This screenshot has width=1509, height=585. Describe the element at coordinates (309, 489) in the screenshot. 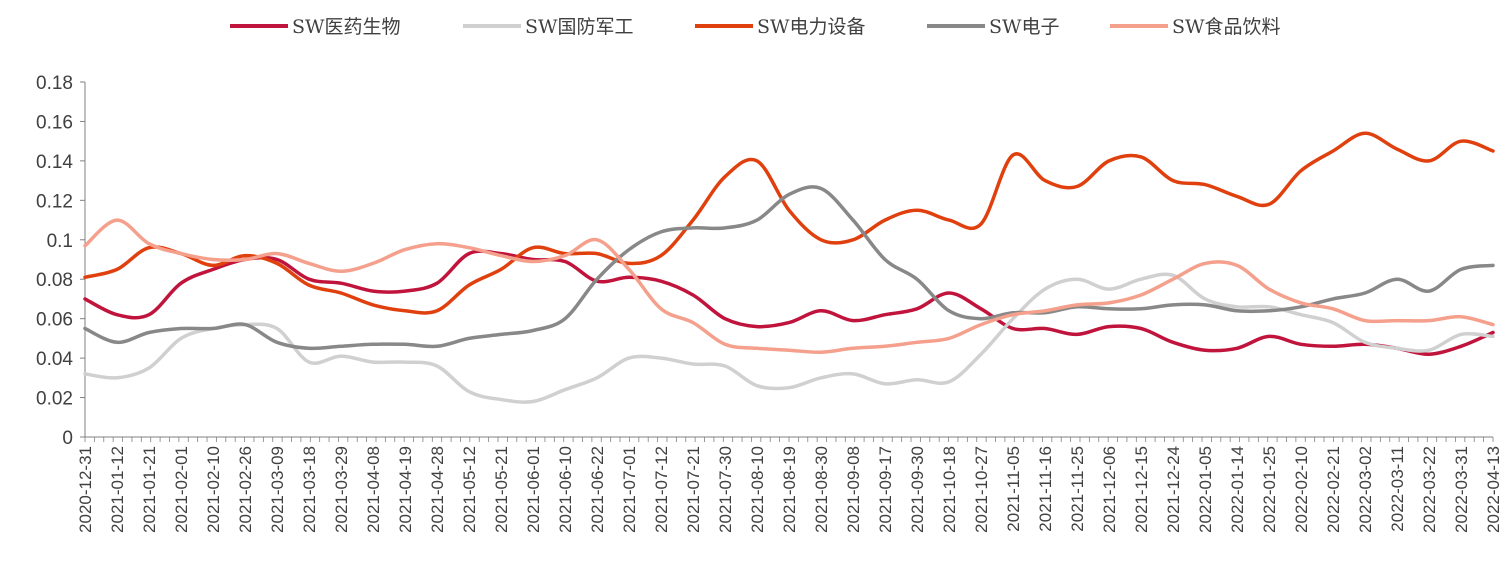

I see `x-tick-label: 2021-03-18` at that location.